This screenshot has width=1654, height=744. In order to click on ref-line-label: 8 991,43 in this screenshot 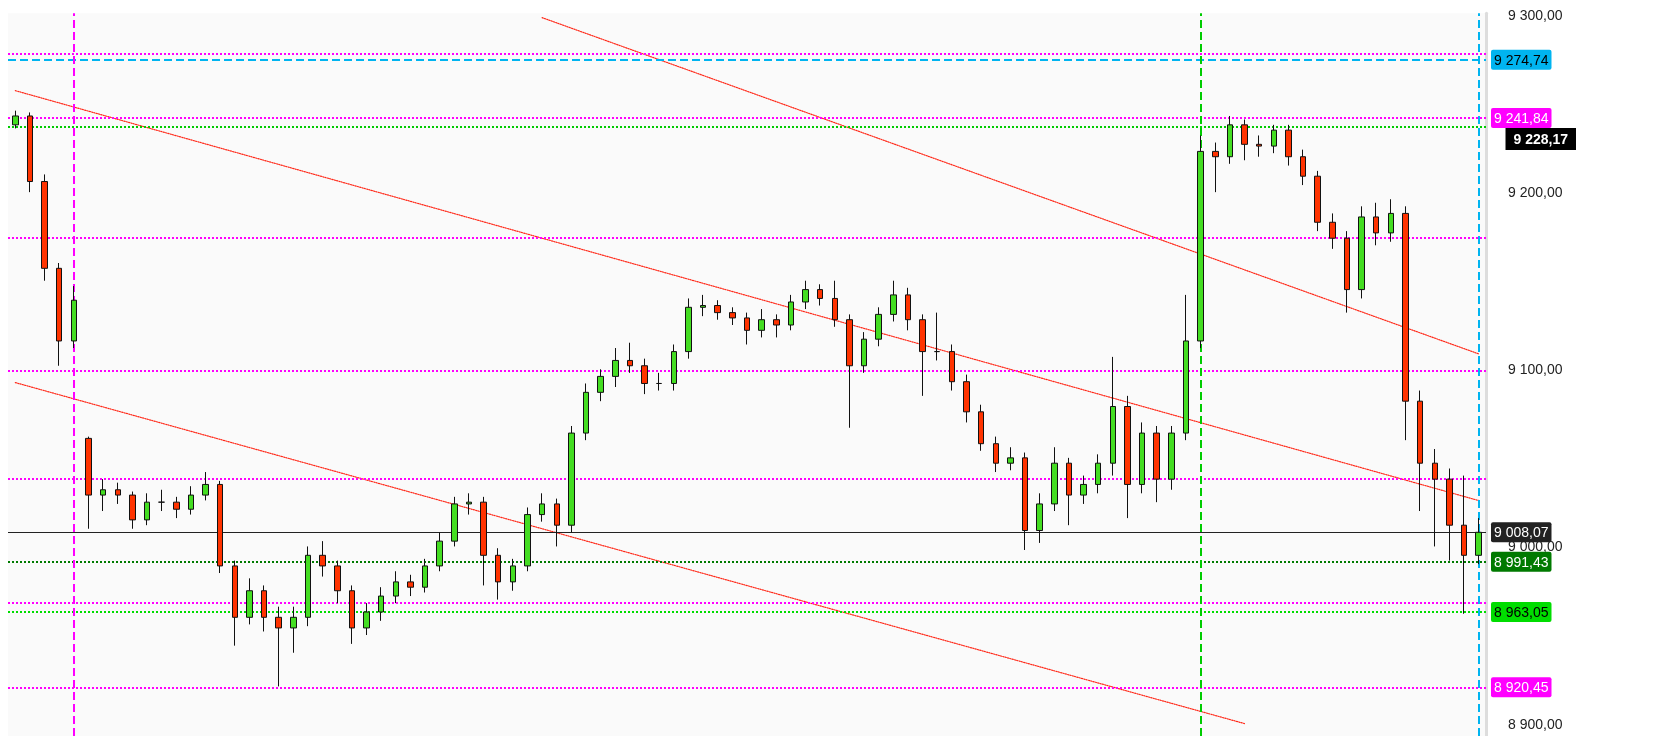, I will do `click(1521, 561)`.